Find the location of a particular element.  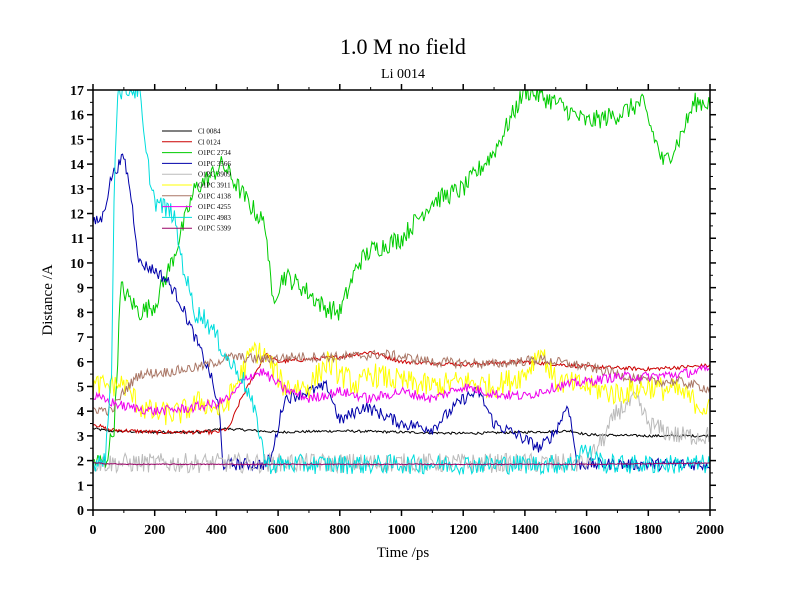

y-tick-label: 14 is located at coordinates (77, 165).